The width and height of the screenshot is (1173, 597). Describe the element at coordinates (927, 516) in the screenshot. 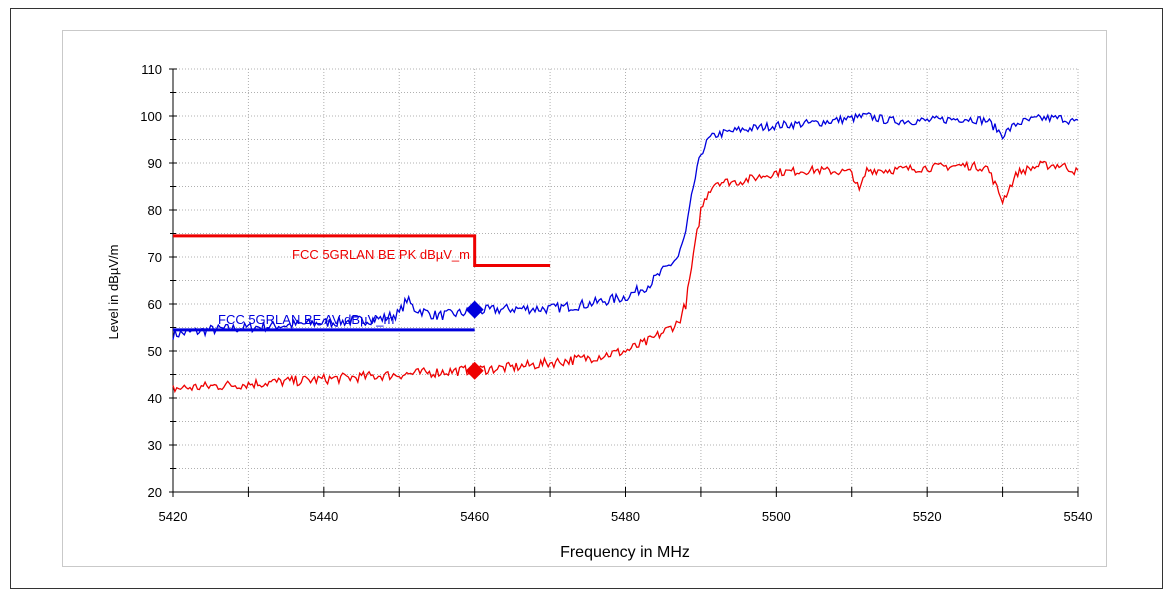

I see `x-tick-label: 5520` at that location.